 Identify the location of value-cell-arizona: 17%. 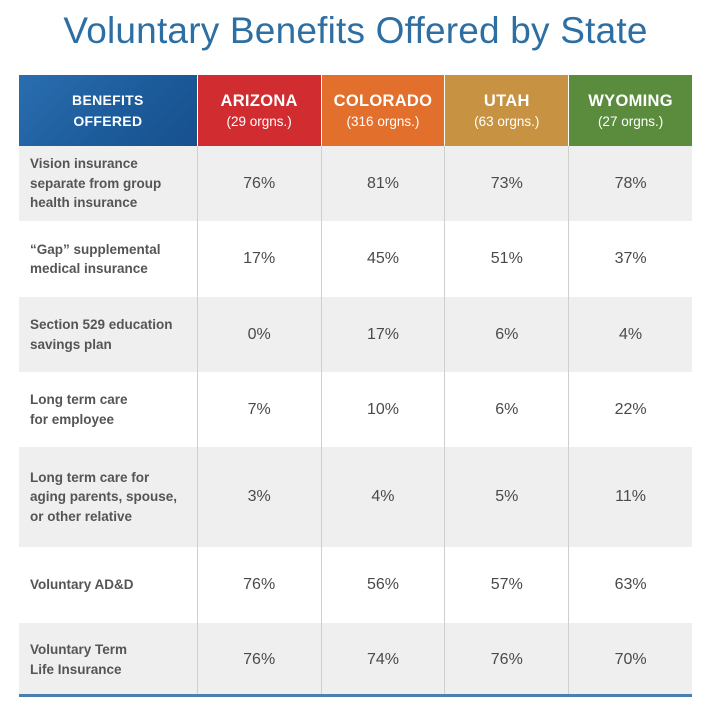
(258, 259).